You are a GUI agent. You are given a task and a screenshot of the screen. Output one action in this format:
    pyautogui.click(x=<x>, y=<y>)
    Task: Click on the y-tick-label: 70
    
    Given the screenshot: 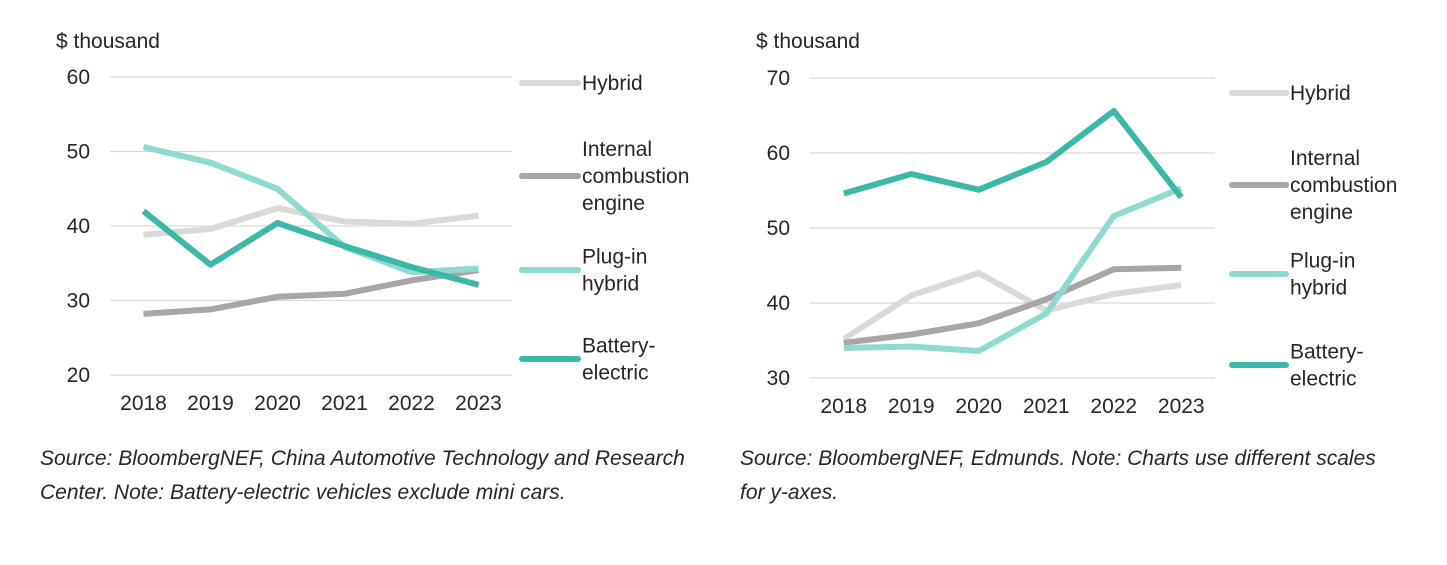 What is the action you would take?
    pyautogui.click(x=778, y=78)
    